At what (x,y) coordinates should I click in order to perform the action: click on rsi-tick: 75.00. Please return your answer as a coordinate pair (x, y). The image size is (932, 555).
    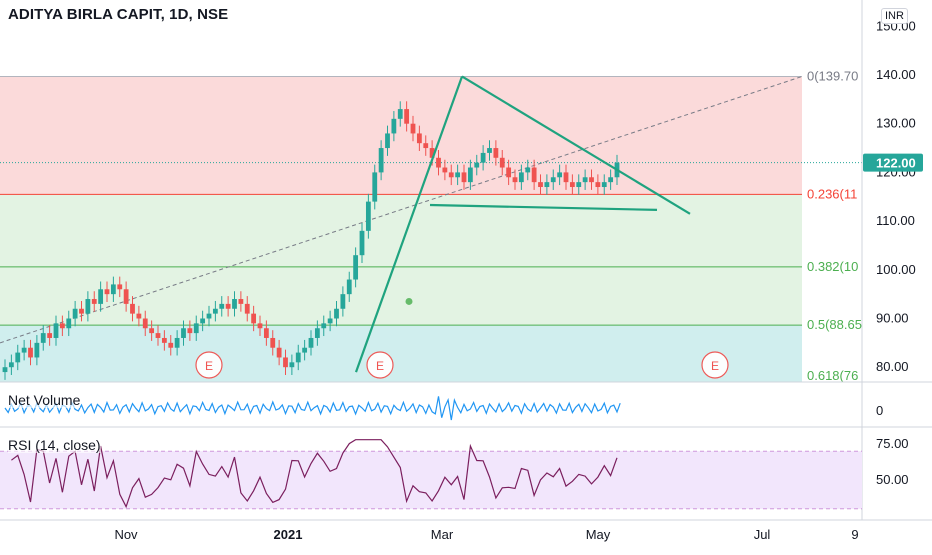
    Looking at the image, I should click on (892, 443).